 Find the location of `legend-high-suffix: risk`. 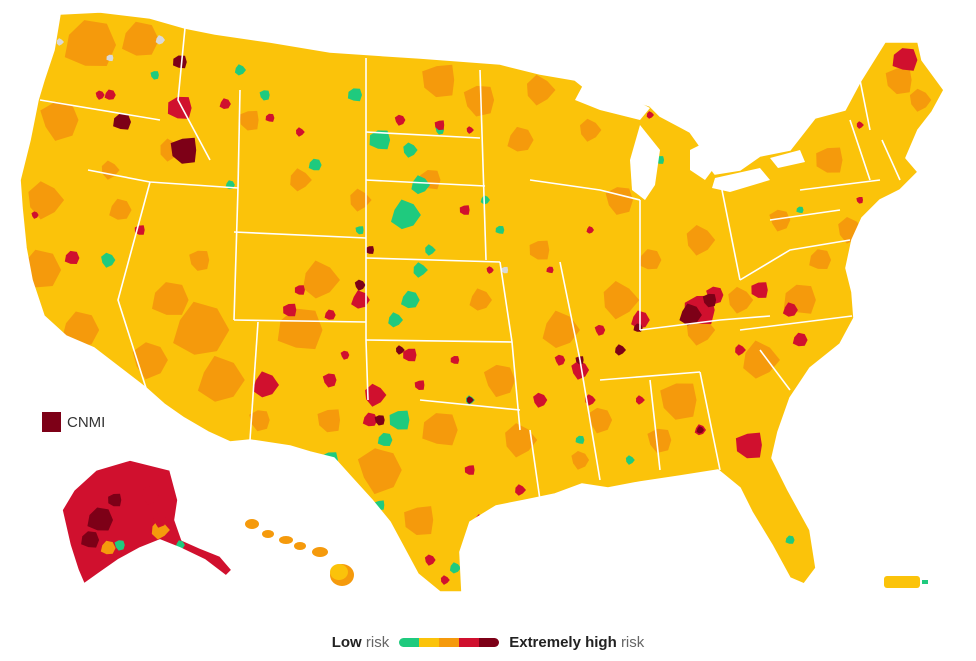

legend-high-suffix: risk is located at coordinates (632, 642).